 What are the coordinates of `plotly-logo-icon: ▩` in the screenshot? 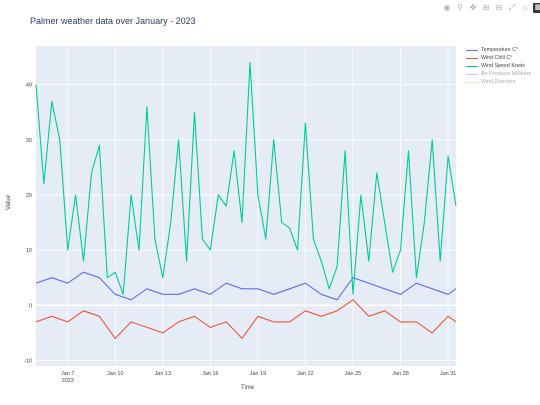 It's located at (536, 8).